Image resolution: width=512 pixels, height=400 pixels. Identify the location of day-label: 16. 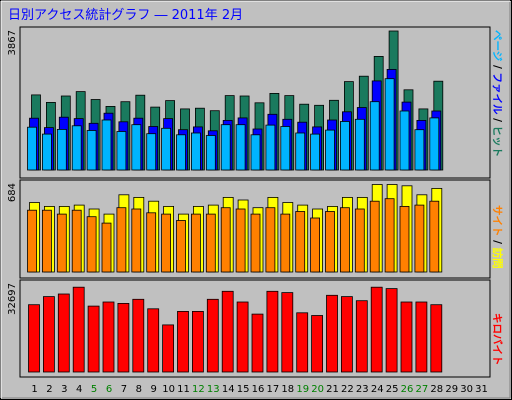
(258, 389).